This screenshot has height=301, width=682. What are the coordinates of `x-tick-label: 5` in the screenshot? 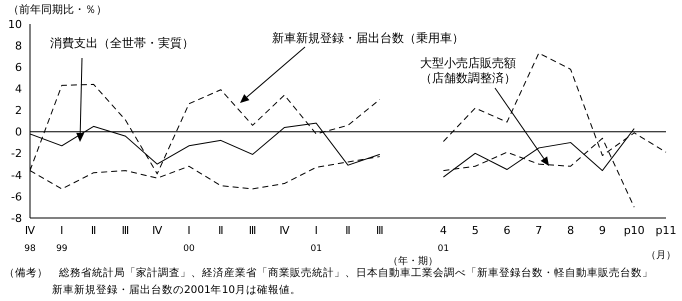 It's located at (475, 230).